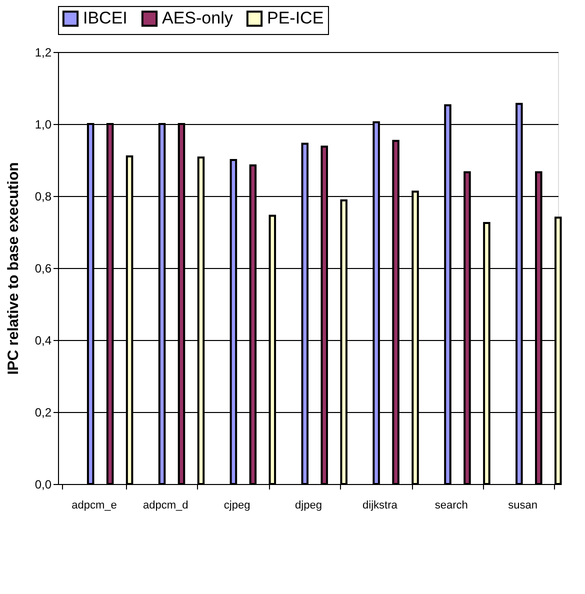 The image size is (585, 594). Describe the element at coordinates (165, 506) in the screenshot. I see `x-tick-label: adpcm_d` at that location.